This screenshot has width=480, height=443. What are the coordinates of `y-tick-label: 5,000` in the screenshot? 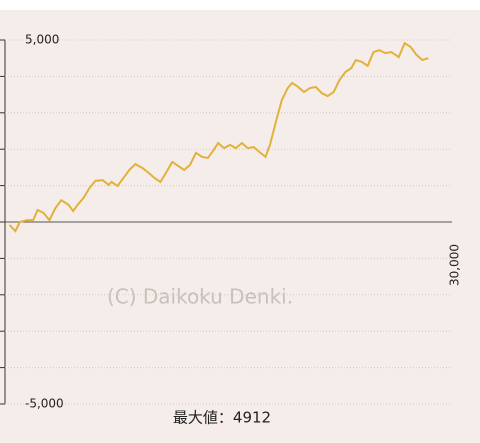 It's located at (42, 40).